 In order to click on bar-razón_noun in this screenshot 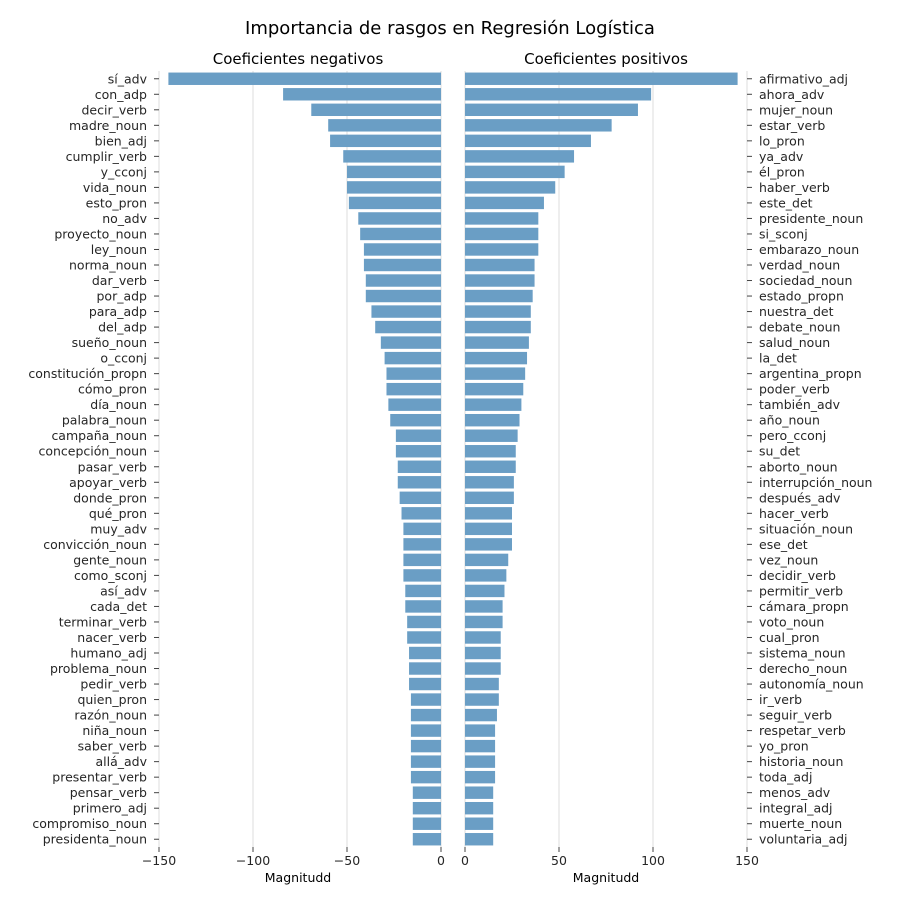, I will do `click(425, 715)`.